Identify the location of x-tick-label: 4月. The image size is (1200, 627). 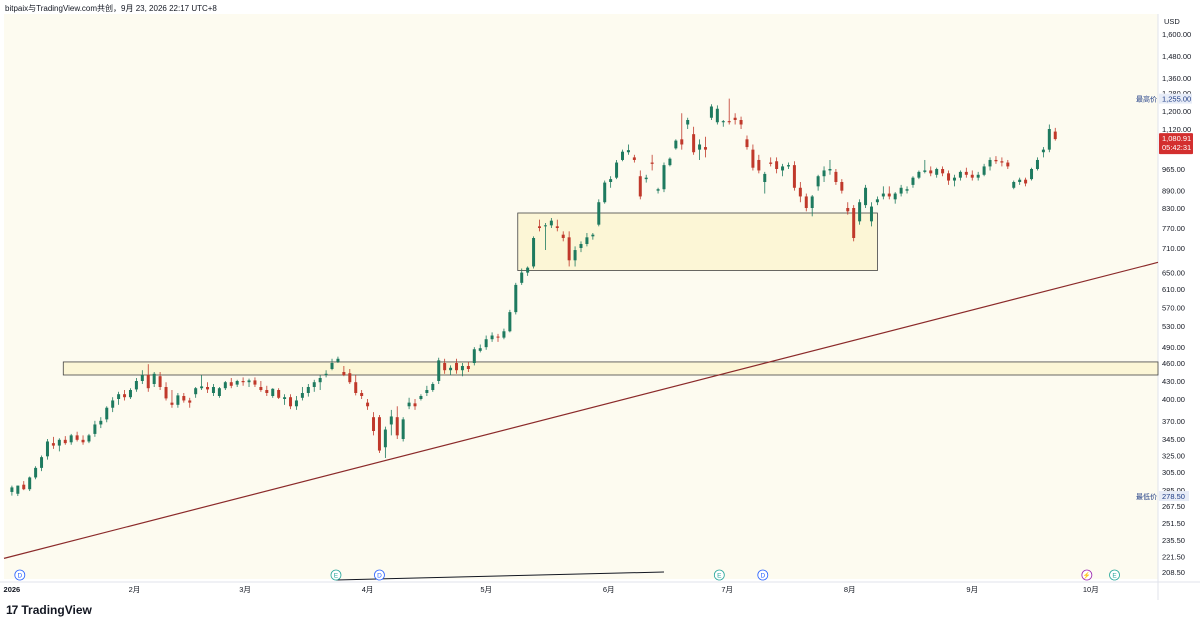
(368, 589).